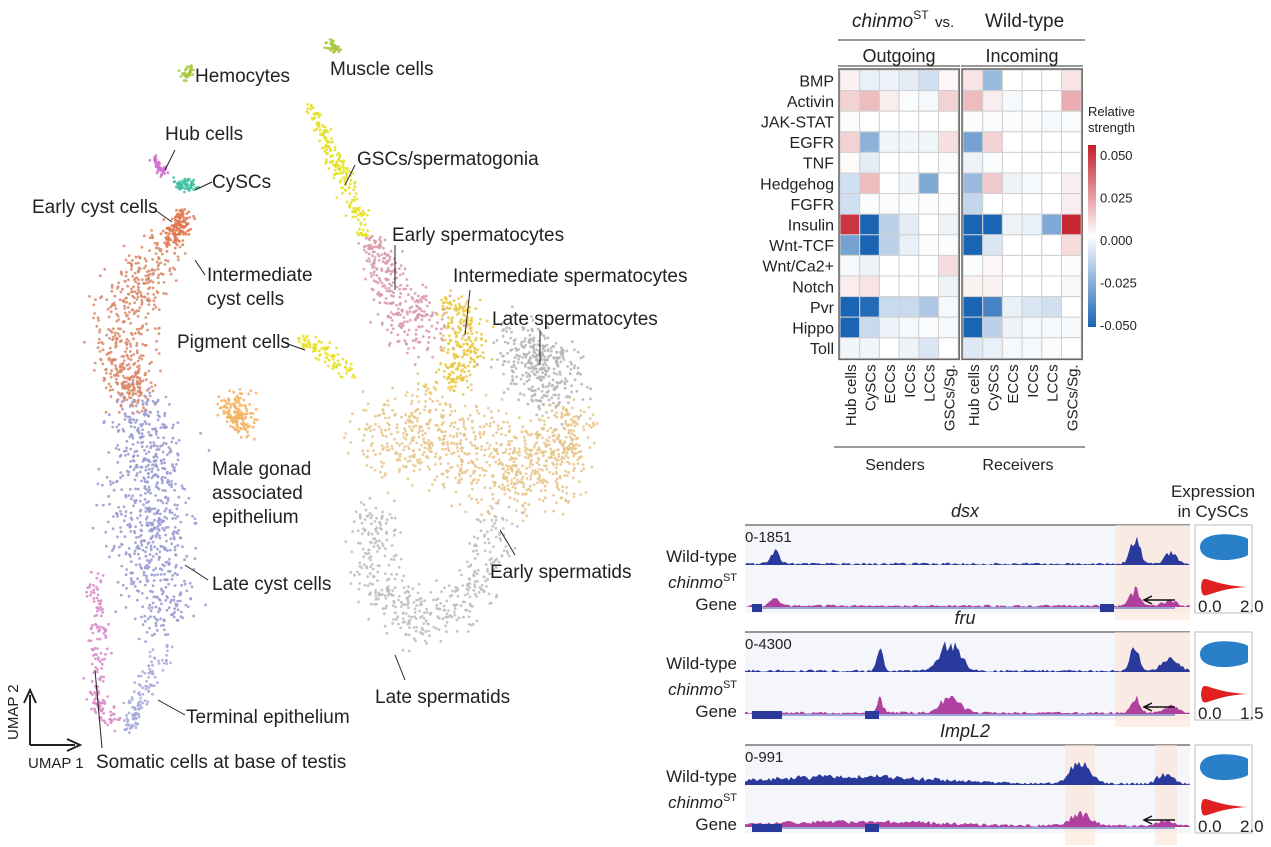 The height and width of the screenshot is (847, 1271). I want to click on gene-title: fru, so click(964, 618).